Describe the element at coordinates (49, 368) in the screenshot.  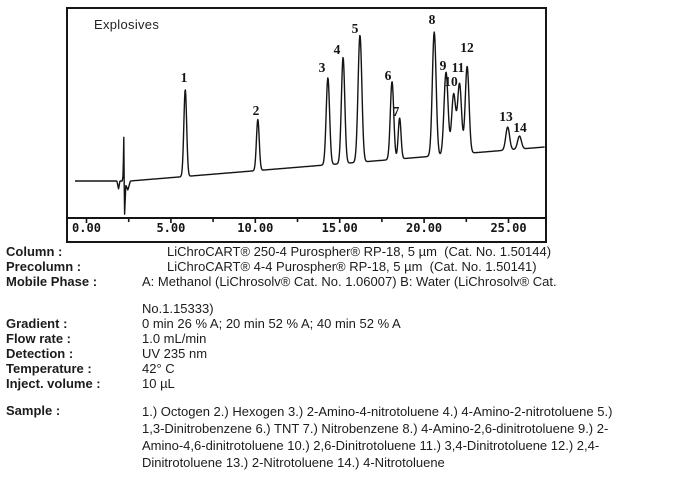
I see `method-label-temperature: Temperature :` at that location.